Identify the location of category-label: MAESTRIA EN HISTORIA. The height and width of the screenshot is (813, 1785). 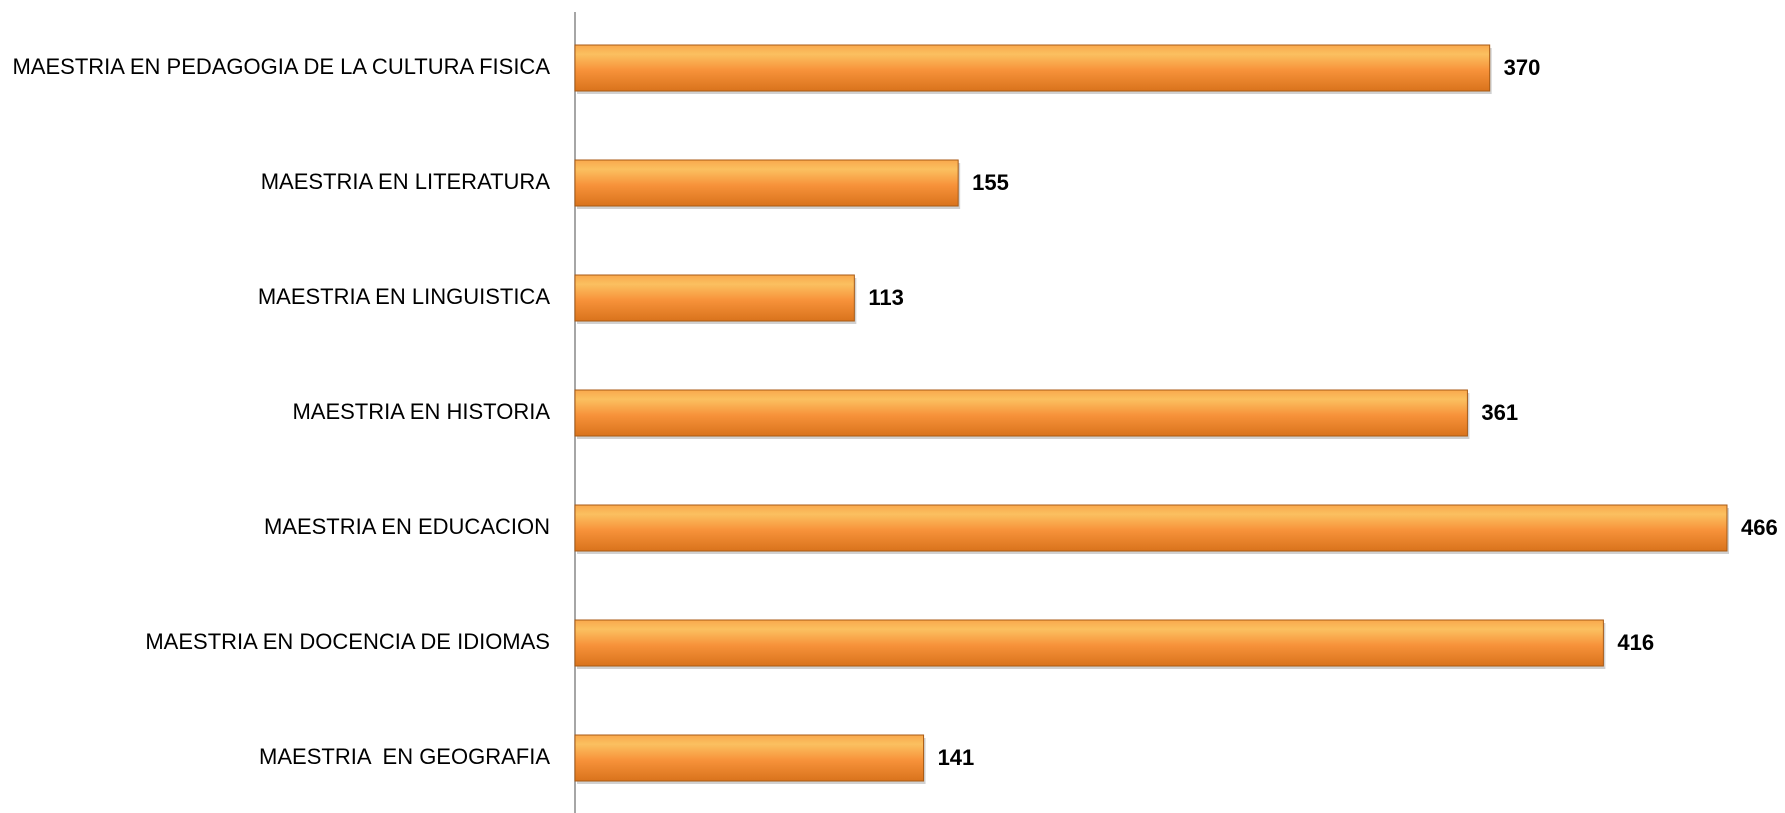
(421, 411).